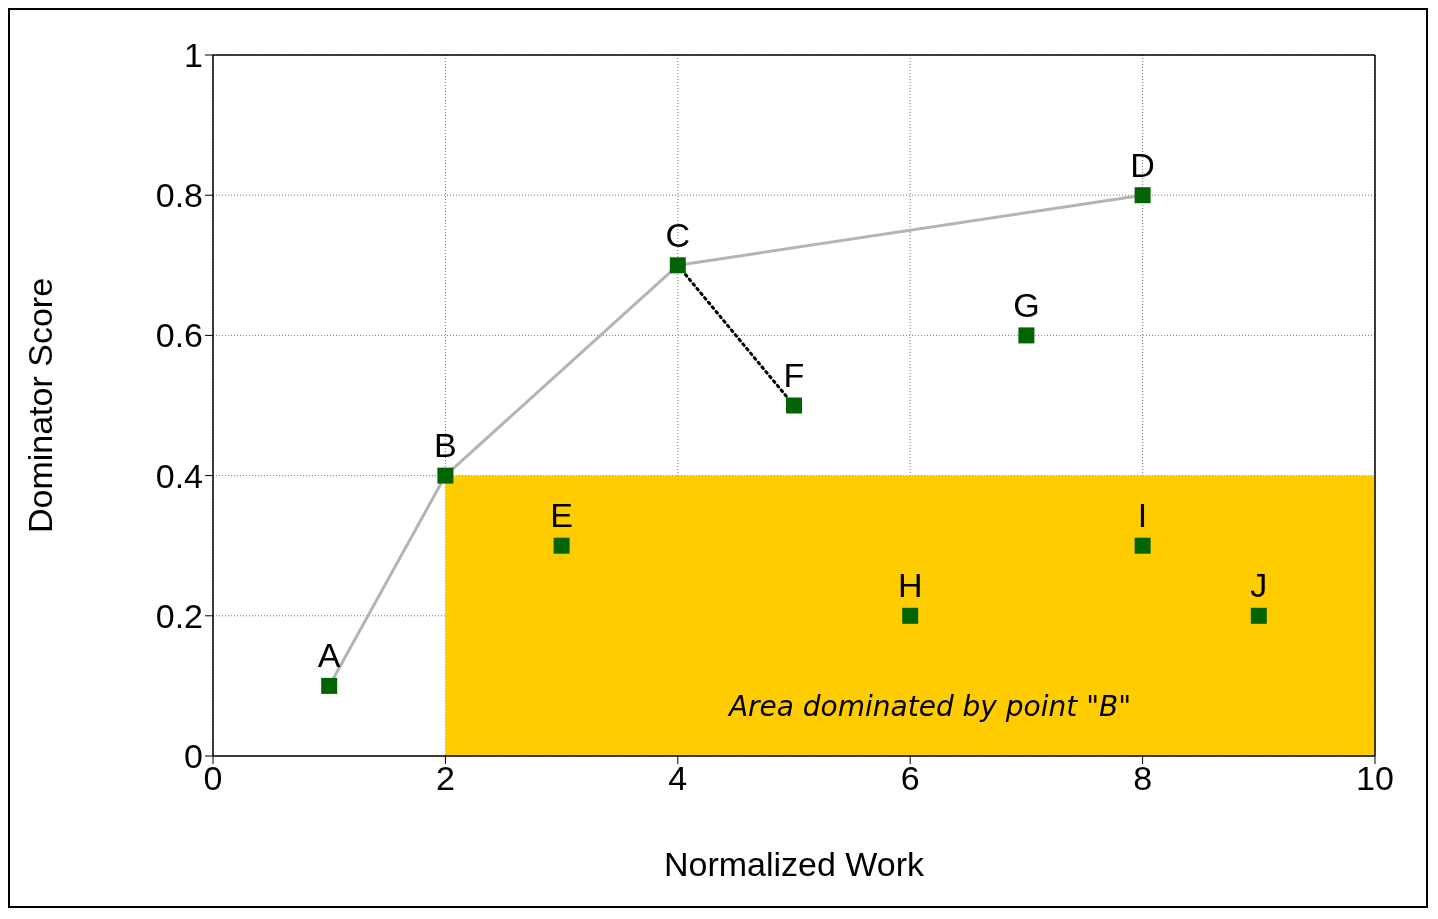  I want to click on annotation: Area dominated by point "B", so click(929, 706).